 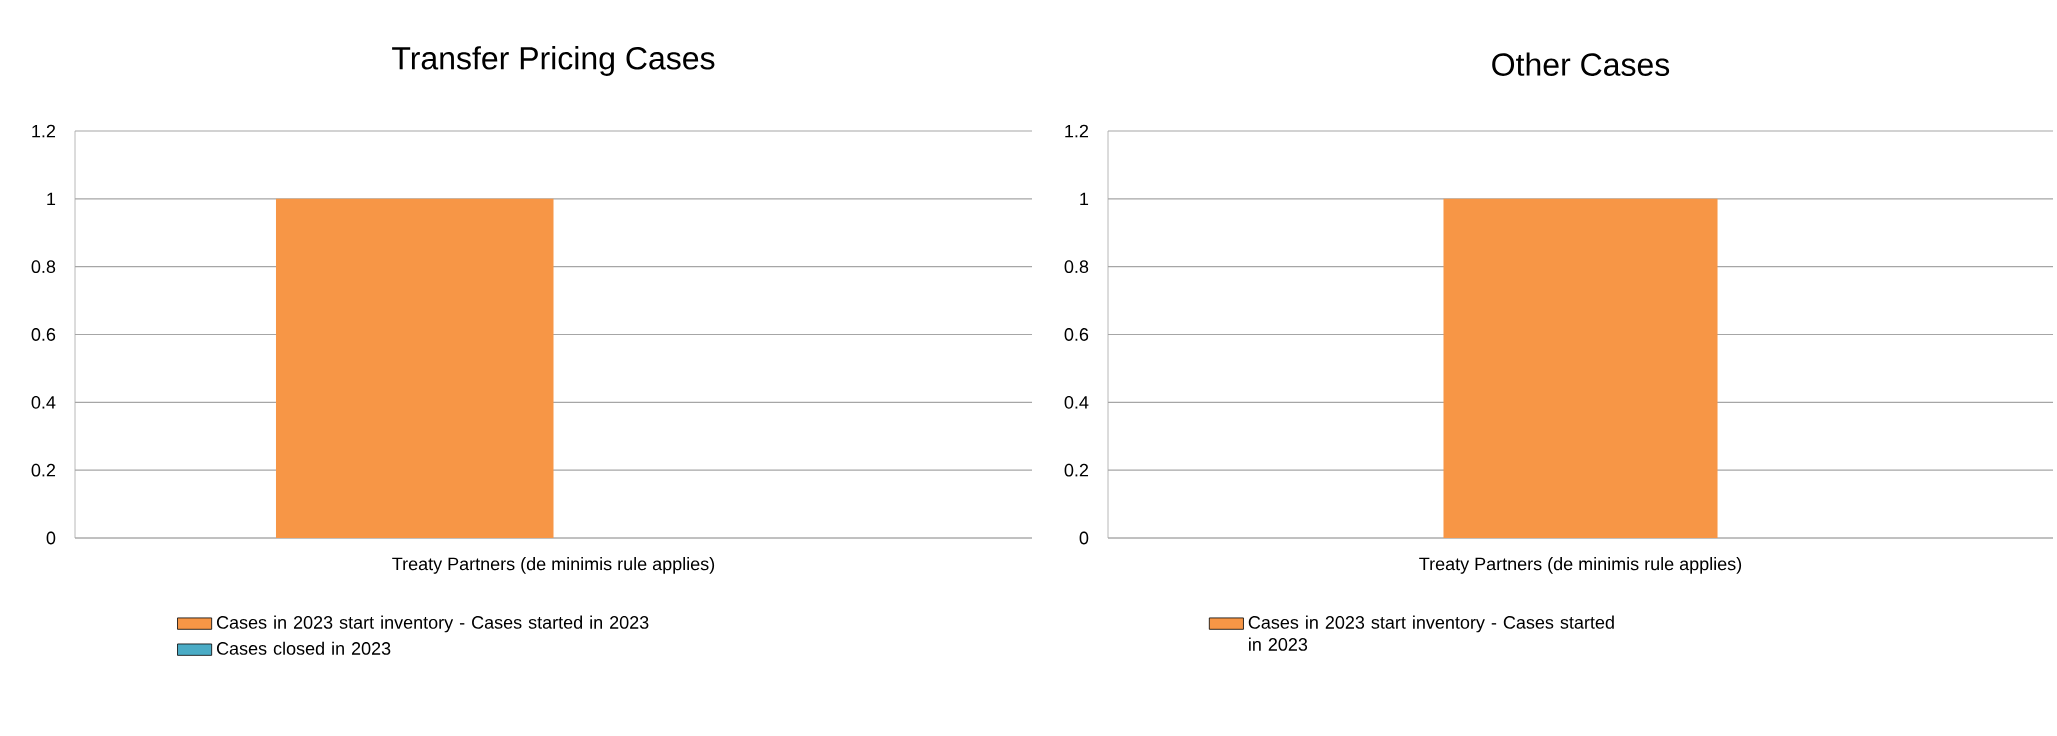 What do you see at coordinates (303, 648) in the screenshot?
I see `legend-label: Cases closed in 2023` at bounding box center [303, 648].